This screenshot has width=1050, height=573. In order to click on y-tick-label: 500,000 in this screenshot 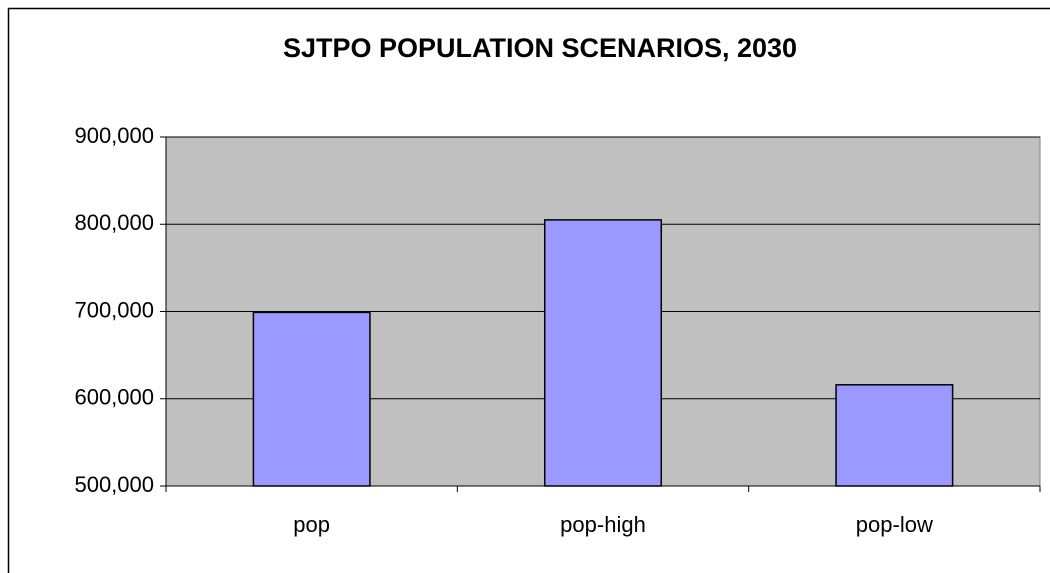, I will do `click(114, 484)`.